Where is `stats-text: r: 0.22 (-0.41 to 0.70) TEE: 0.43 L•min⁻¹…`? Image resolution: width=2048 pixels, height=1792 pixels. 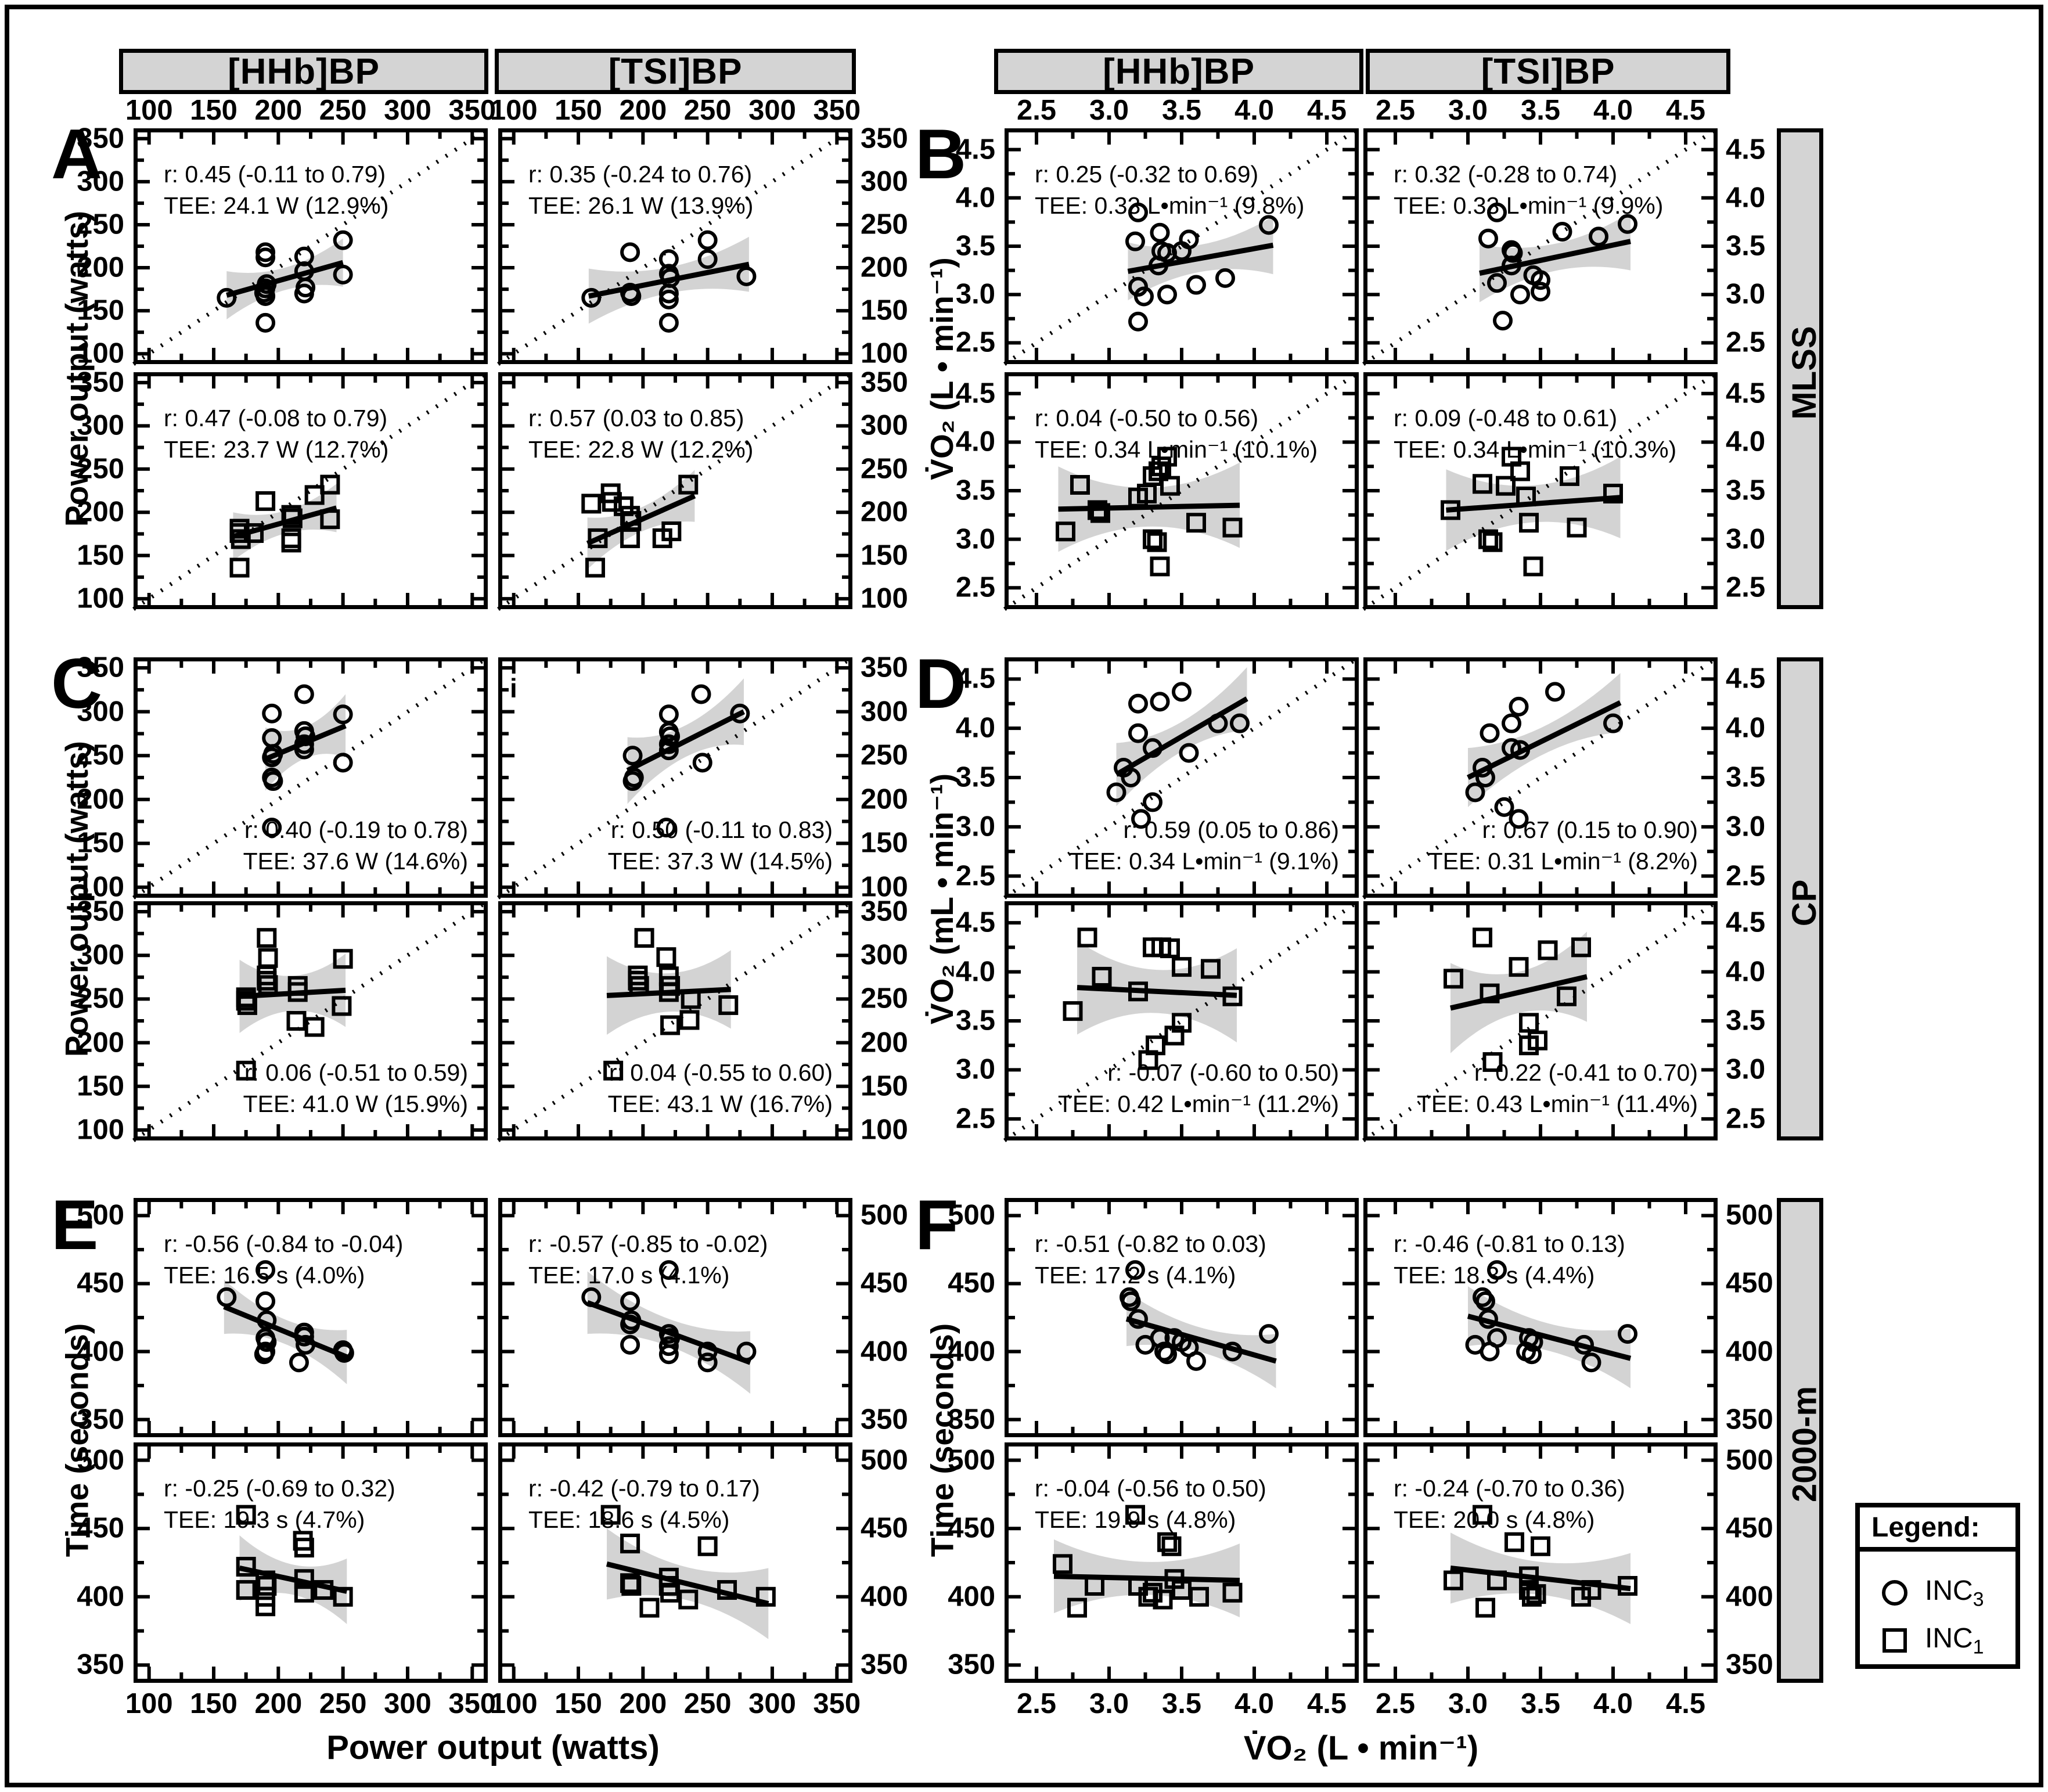
stats-text: r: 0.22 (-0.41 to 0.70) TEE: 0.43 L•min⁻¹… is located at coordinates (1557, 1088).